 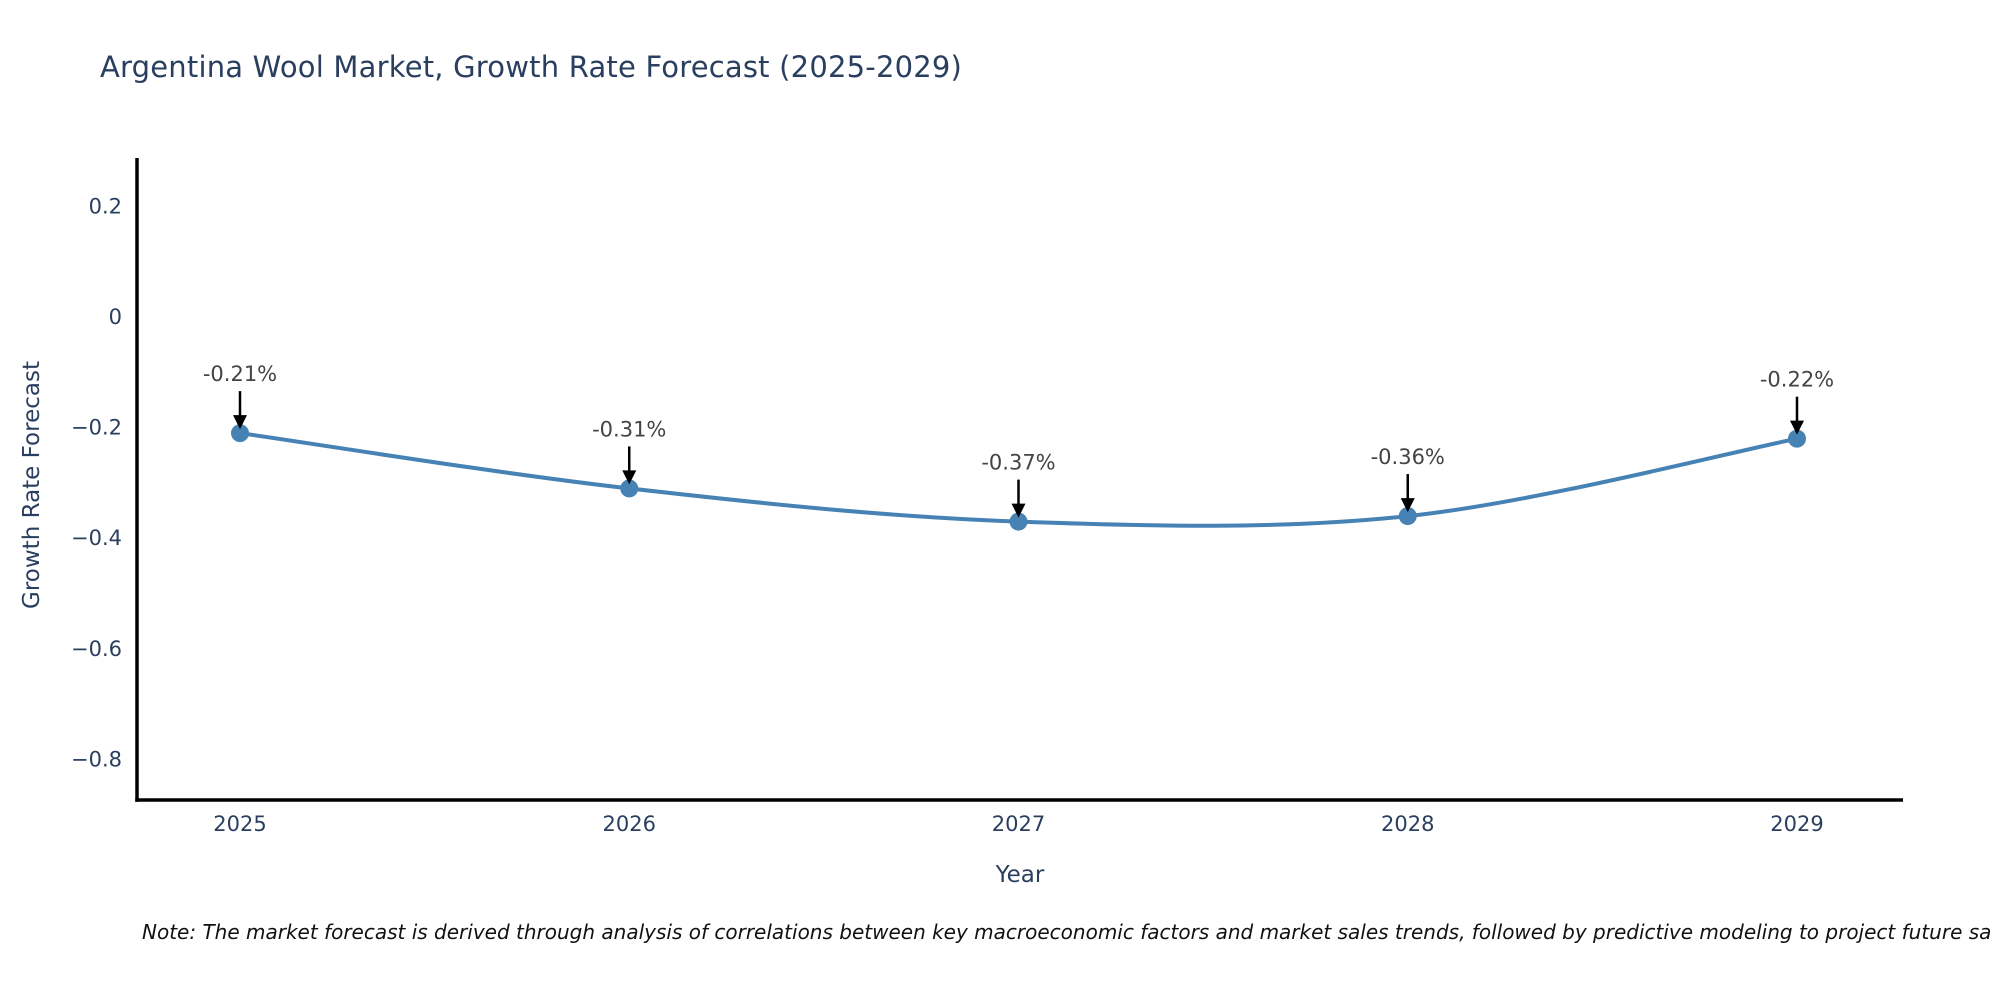 I want to click on x-tick-label: 2027, so click(x=1018, y=824).